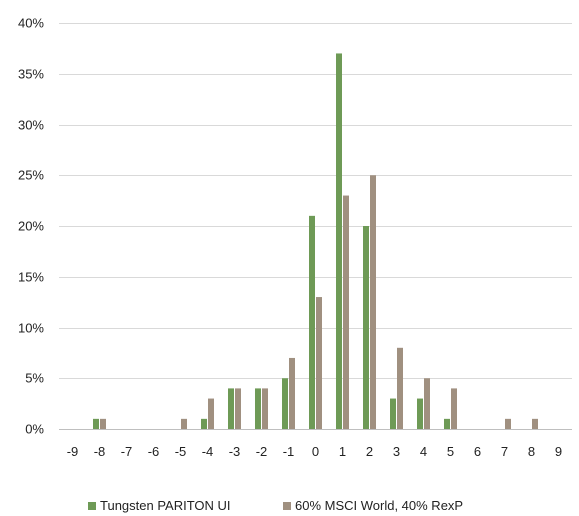  I want to click on y-tick-label: 15%, so click(31, 277).